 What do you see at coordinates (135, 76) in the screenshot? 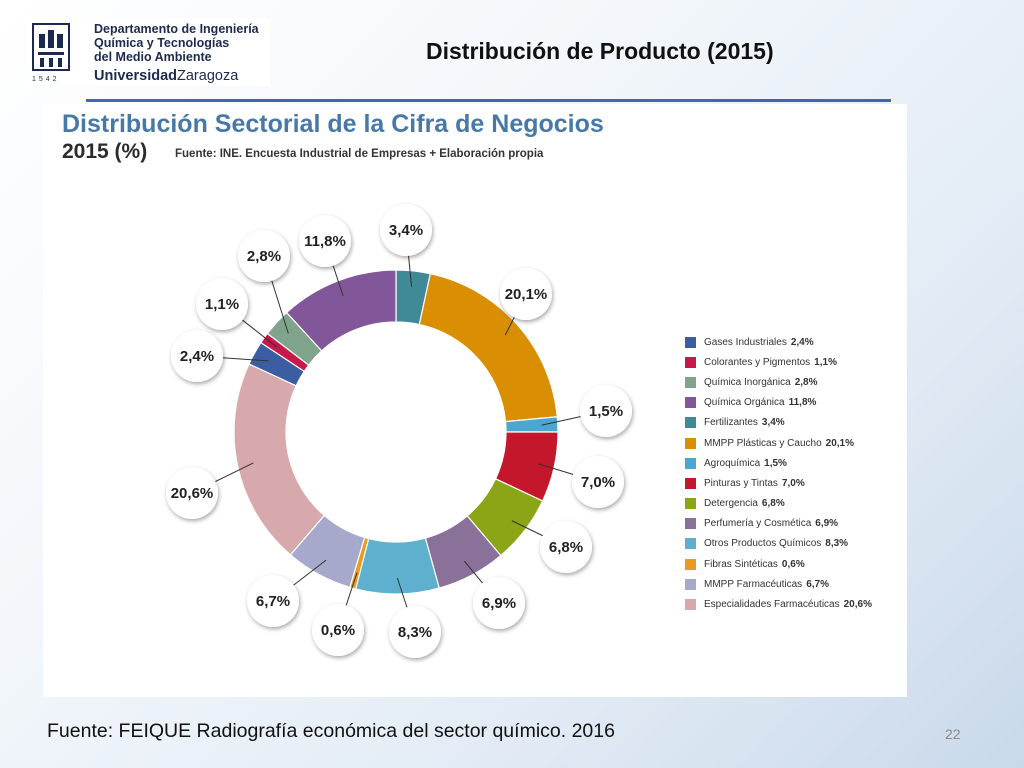
I see `university-name-bold: Universidad` at bounding box center [135, 76].